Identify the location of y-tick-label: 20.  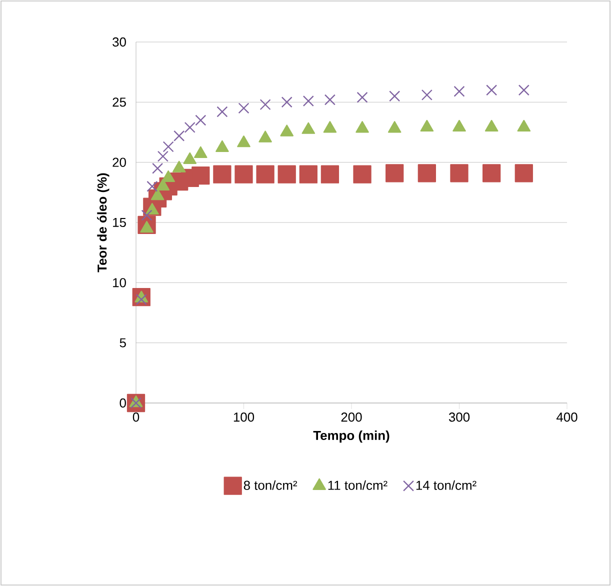
(119, 162).